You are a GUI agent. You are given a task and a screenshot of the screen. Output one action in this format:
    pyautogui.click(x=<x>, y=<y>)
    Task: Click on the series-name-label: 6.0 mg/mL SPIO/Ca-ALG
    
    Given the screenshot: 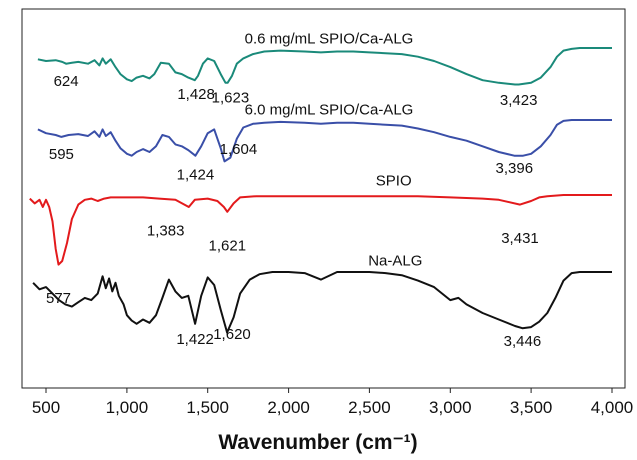 What is the action you would take?
    pyautogui.click(x=329, y=109)
    